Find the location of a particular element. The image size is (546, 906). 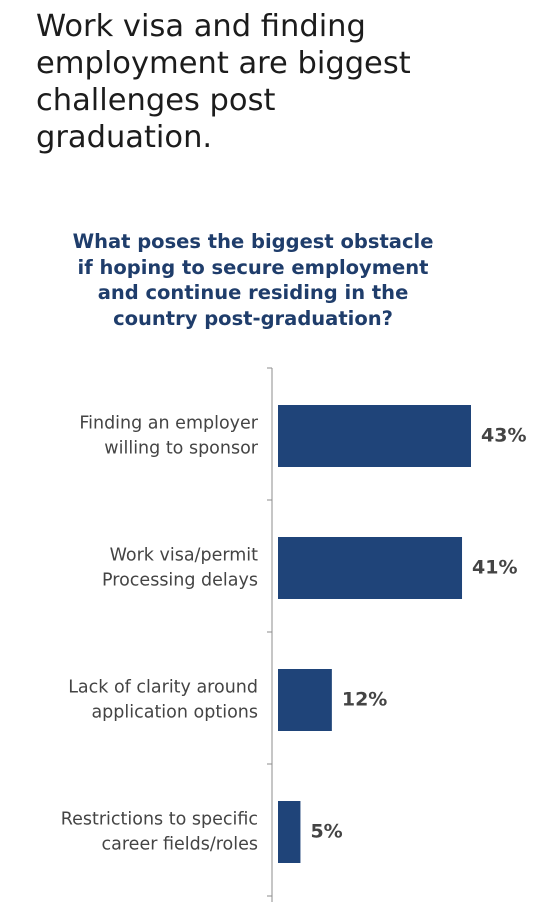

category-label-2-line-0: Lack of clarity around is located at coordinates (163, 688).